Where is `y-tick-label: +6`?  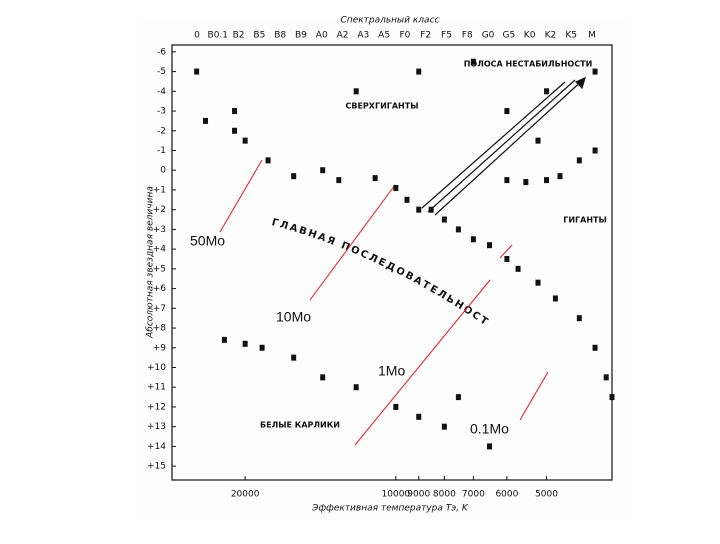 y-tick-label: +6 is located at coordinates (160, 289).